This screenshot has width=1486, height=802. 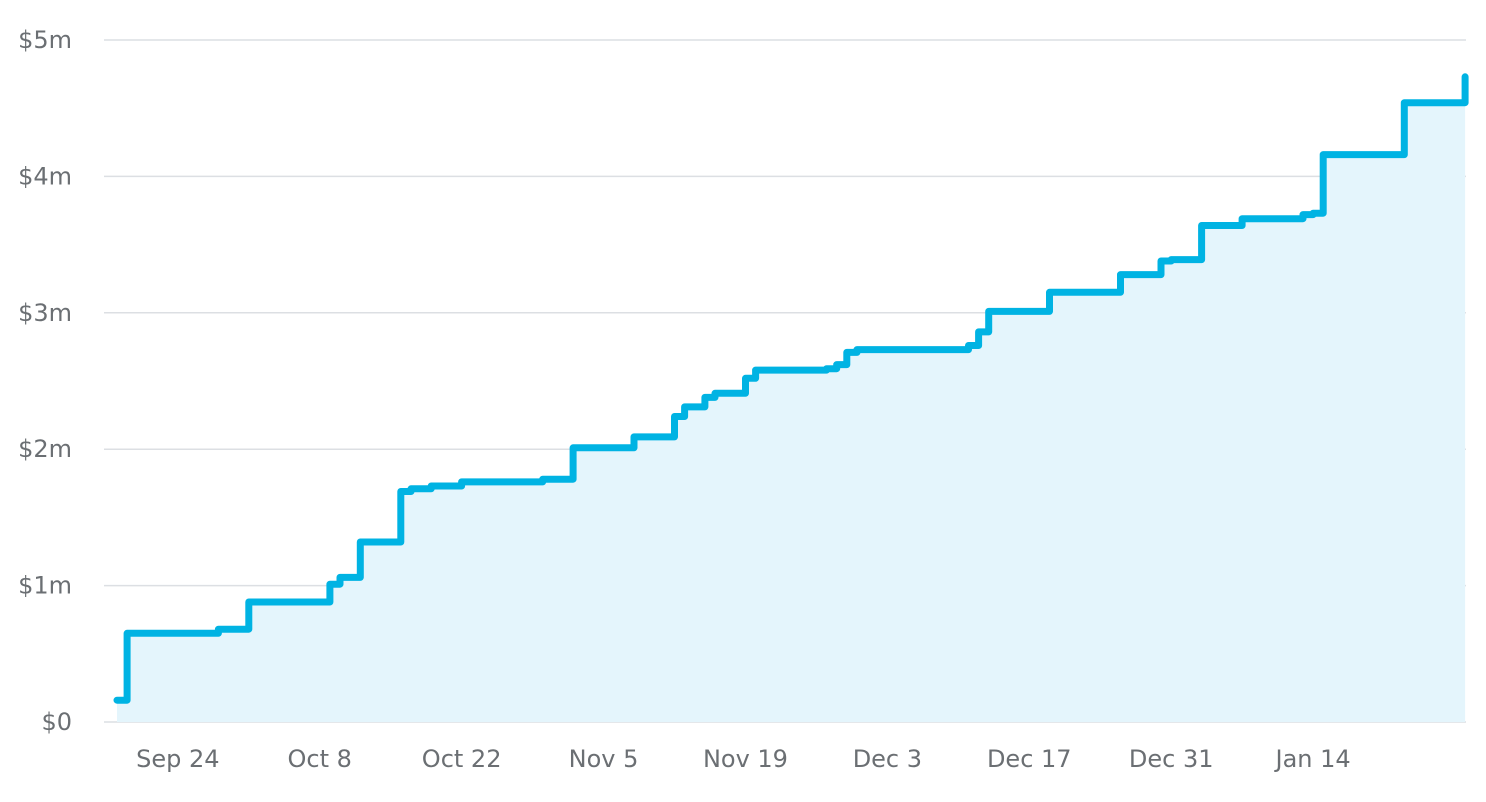 What do you see at coordinates (177, 759) in the screenshot?
I see `x-tick-label: Sep 24` at bounding box center [177, 759].